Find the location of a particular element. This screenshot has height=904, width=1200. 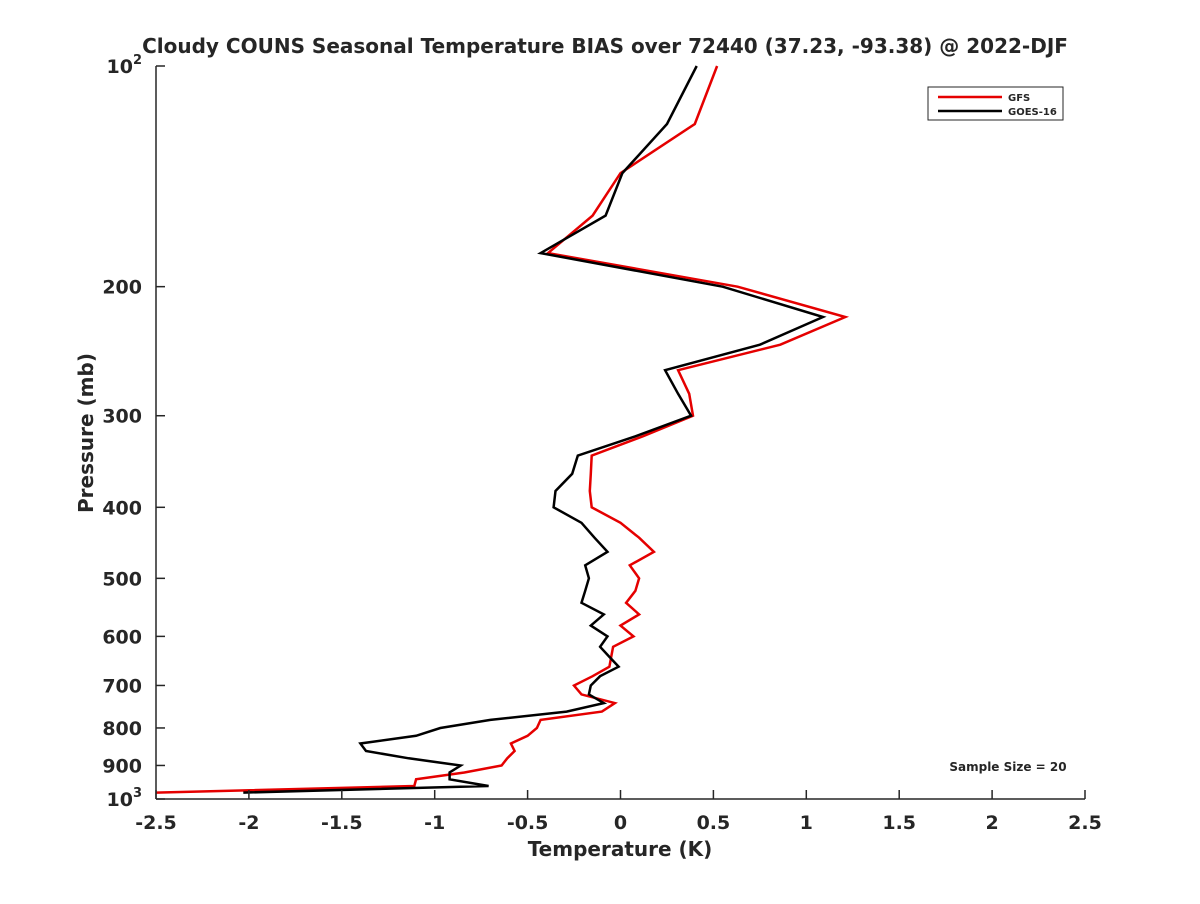

legend-label-goes16: GOES-16 is located at coordinates (1032, 112).